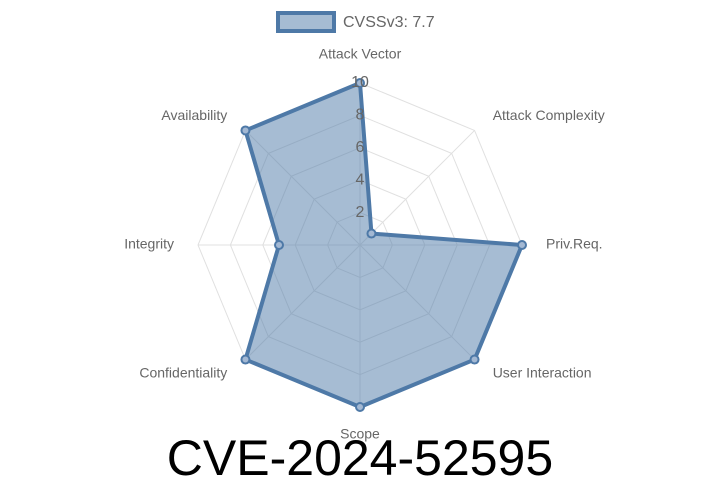 This screenshot has height=504, width=720. I want to click on axis-label: Availability, so click(194, 115).